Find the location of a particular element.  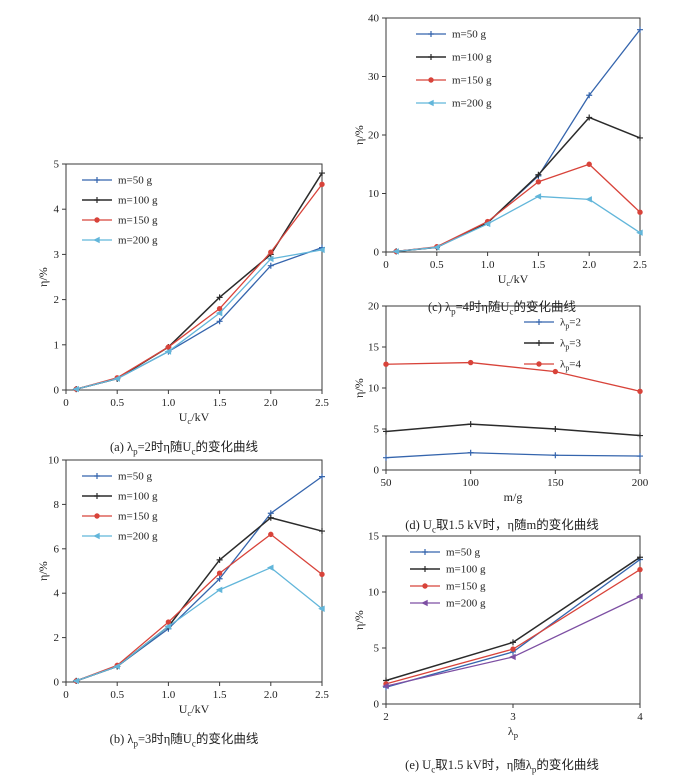

legend-label: λp=2 is located at coordinates (570, 324).